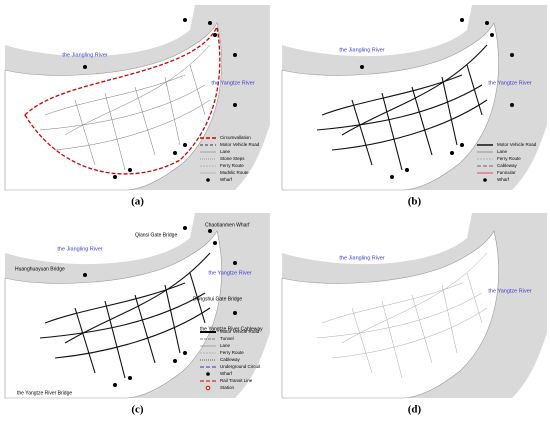 The width and height of the screenshot is (550, 428). Describe the element at coordinates (506, 172) in the screenshot. I see `legend-label: Funicular` at that location.